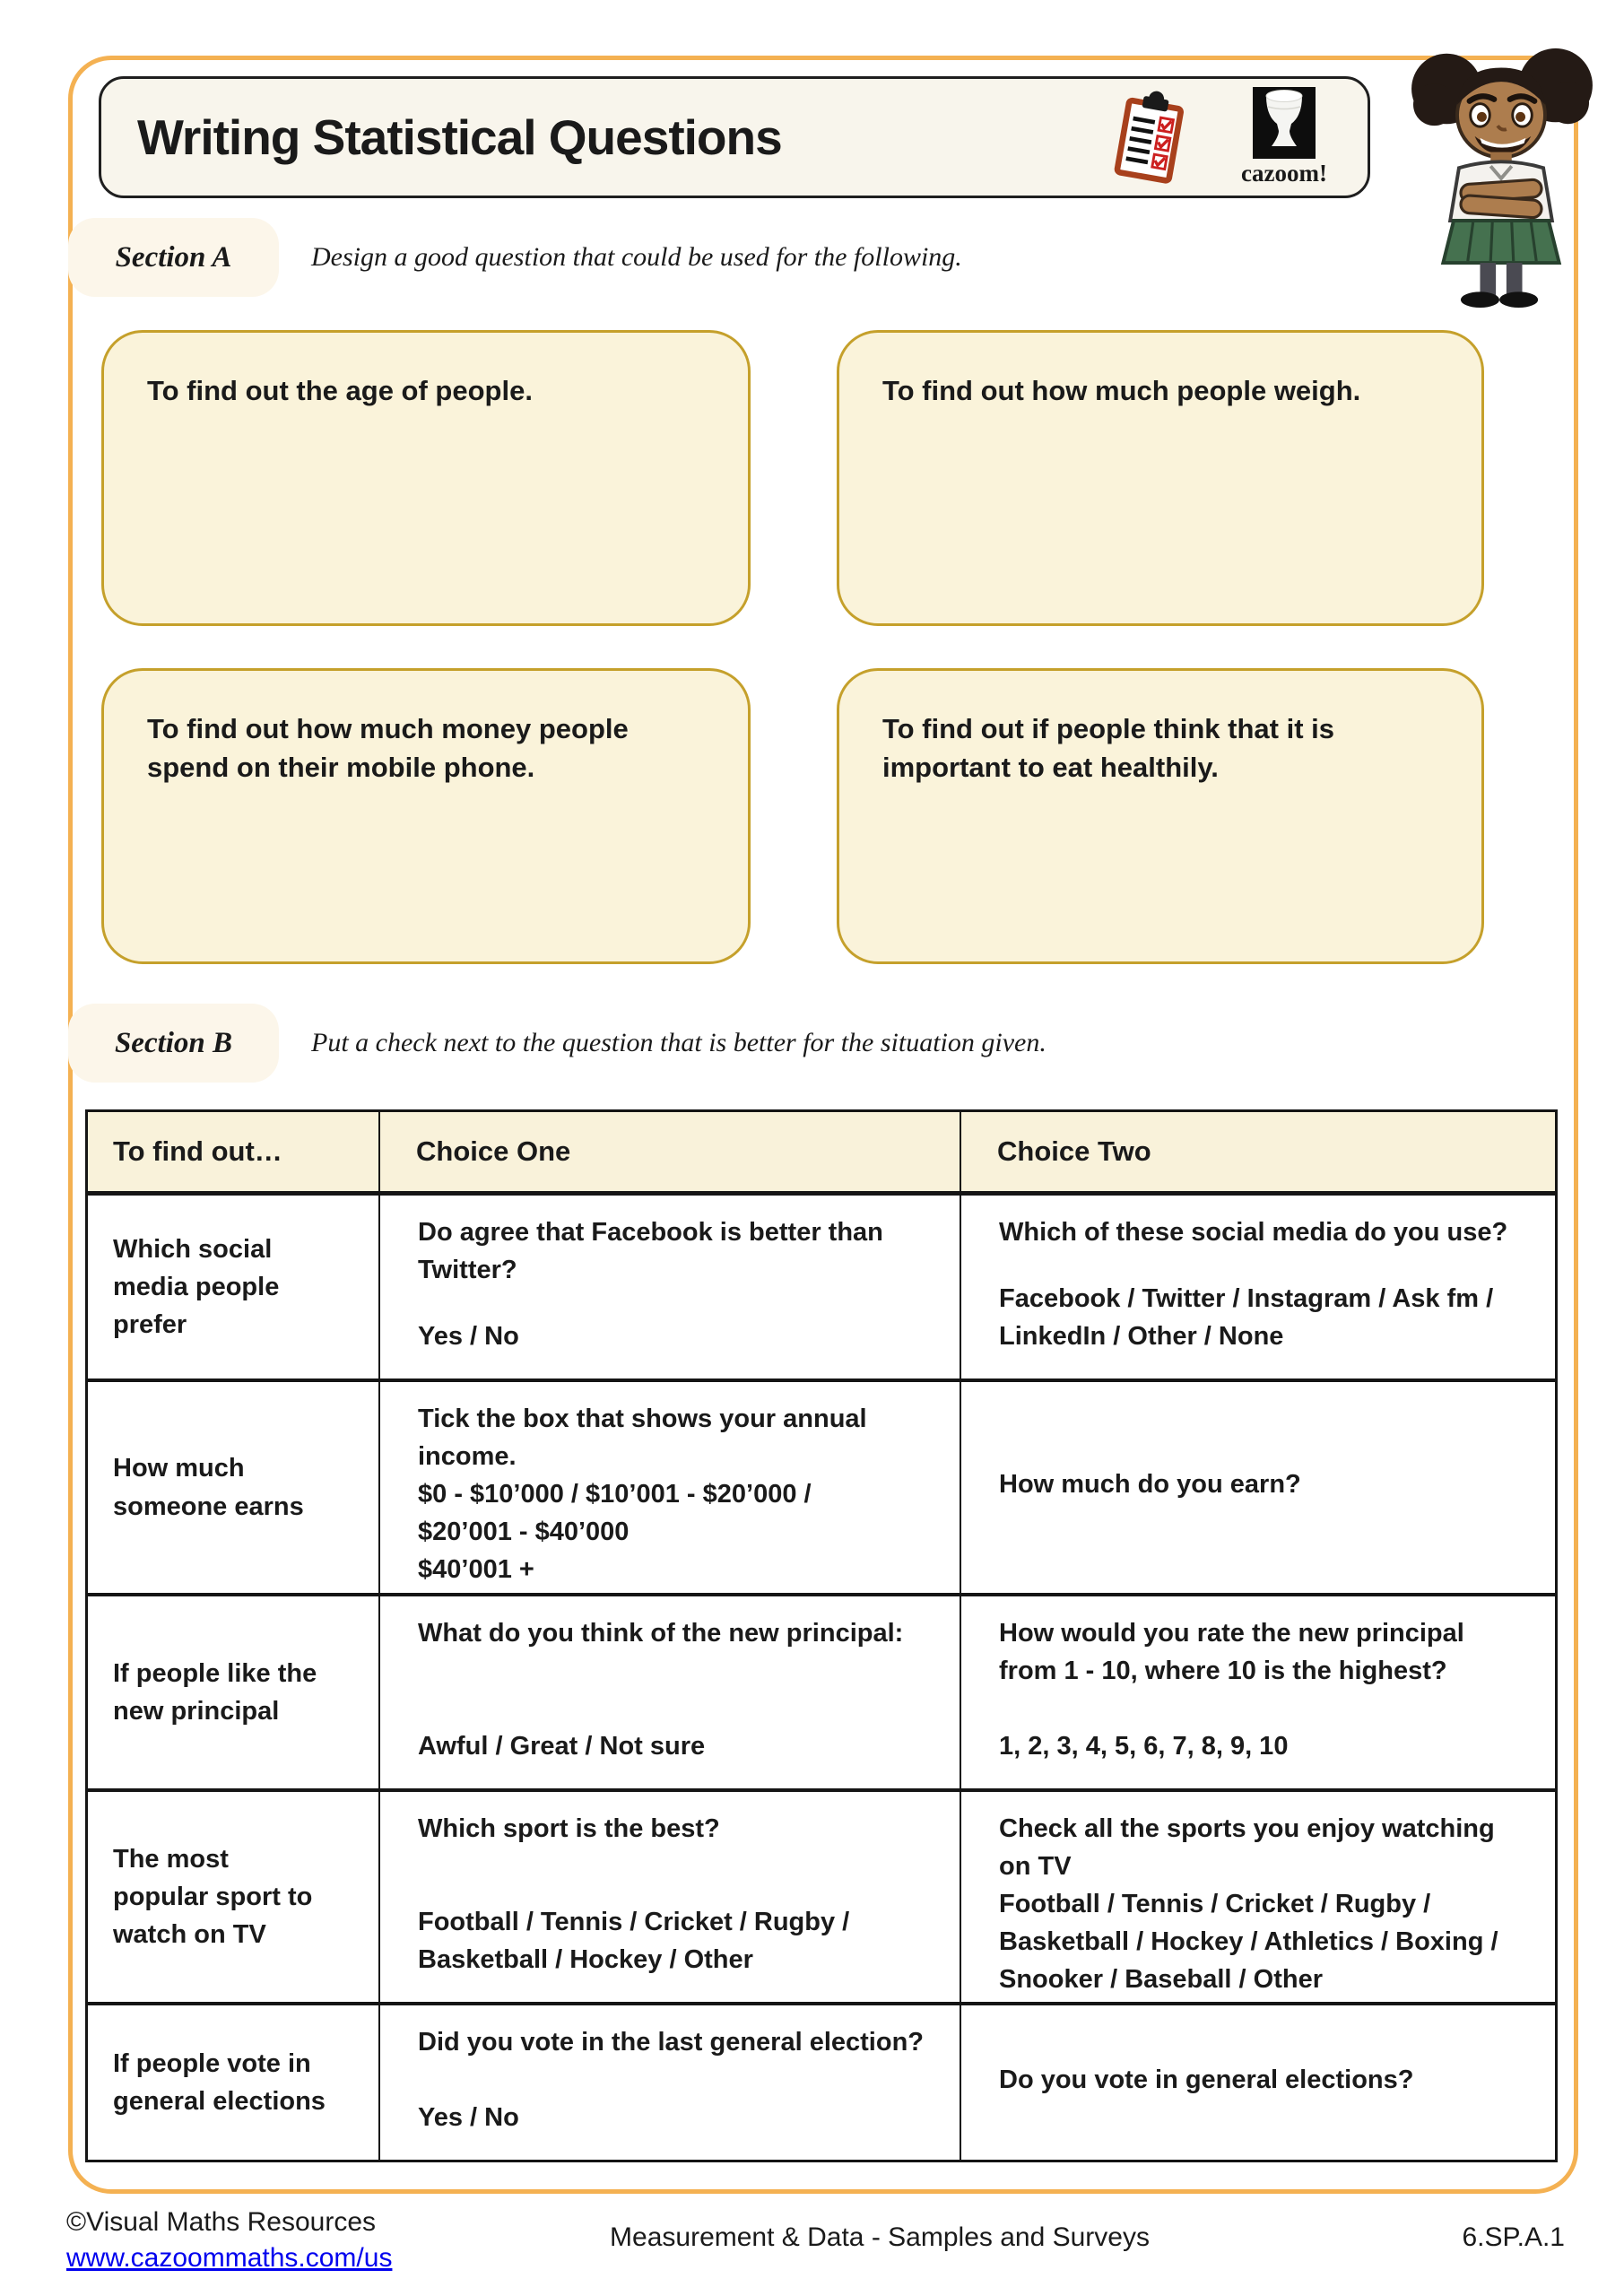 The width and height of the screenshot is (1624, 2296). What do you see at coordinates (1144, 1746) in the screenshot?
I see `choice-options: 1, 2, 3, 4, 5, 6, 7, 8, 9, 10` at bounding box center [1144, 1746].